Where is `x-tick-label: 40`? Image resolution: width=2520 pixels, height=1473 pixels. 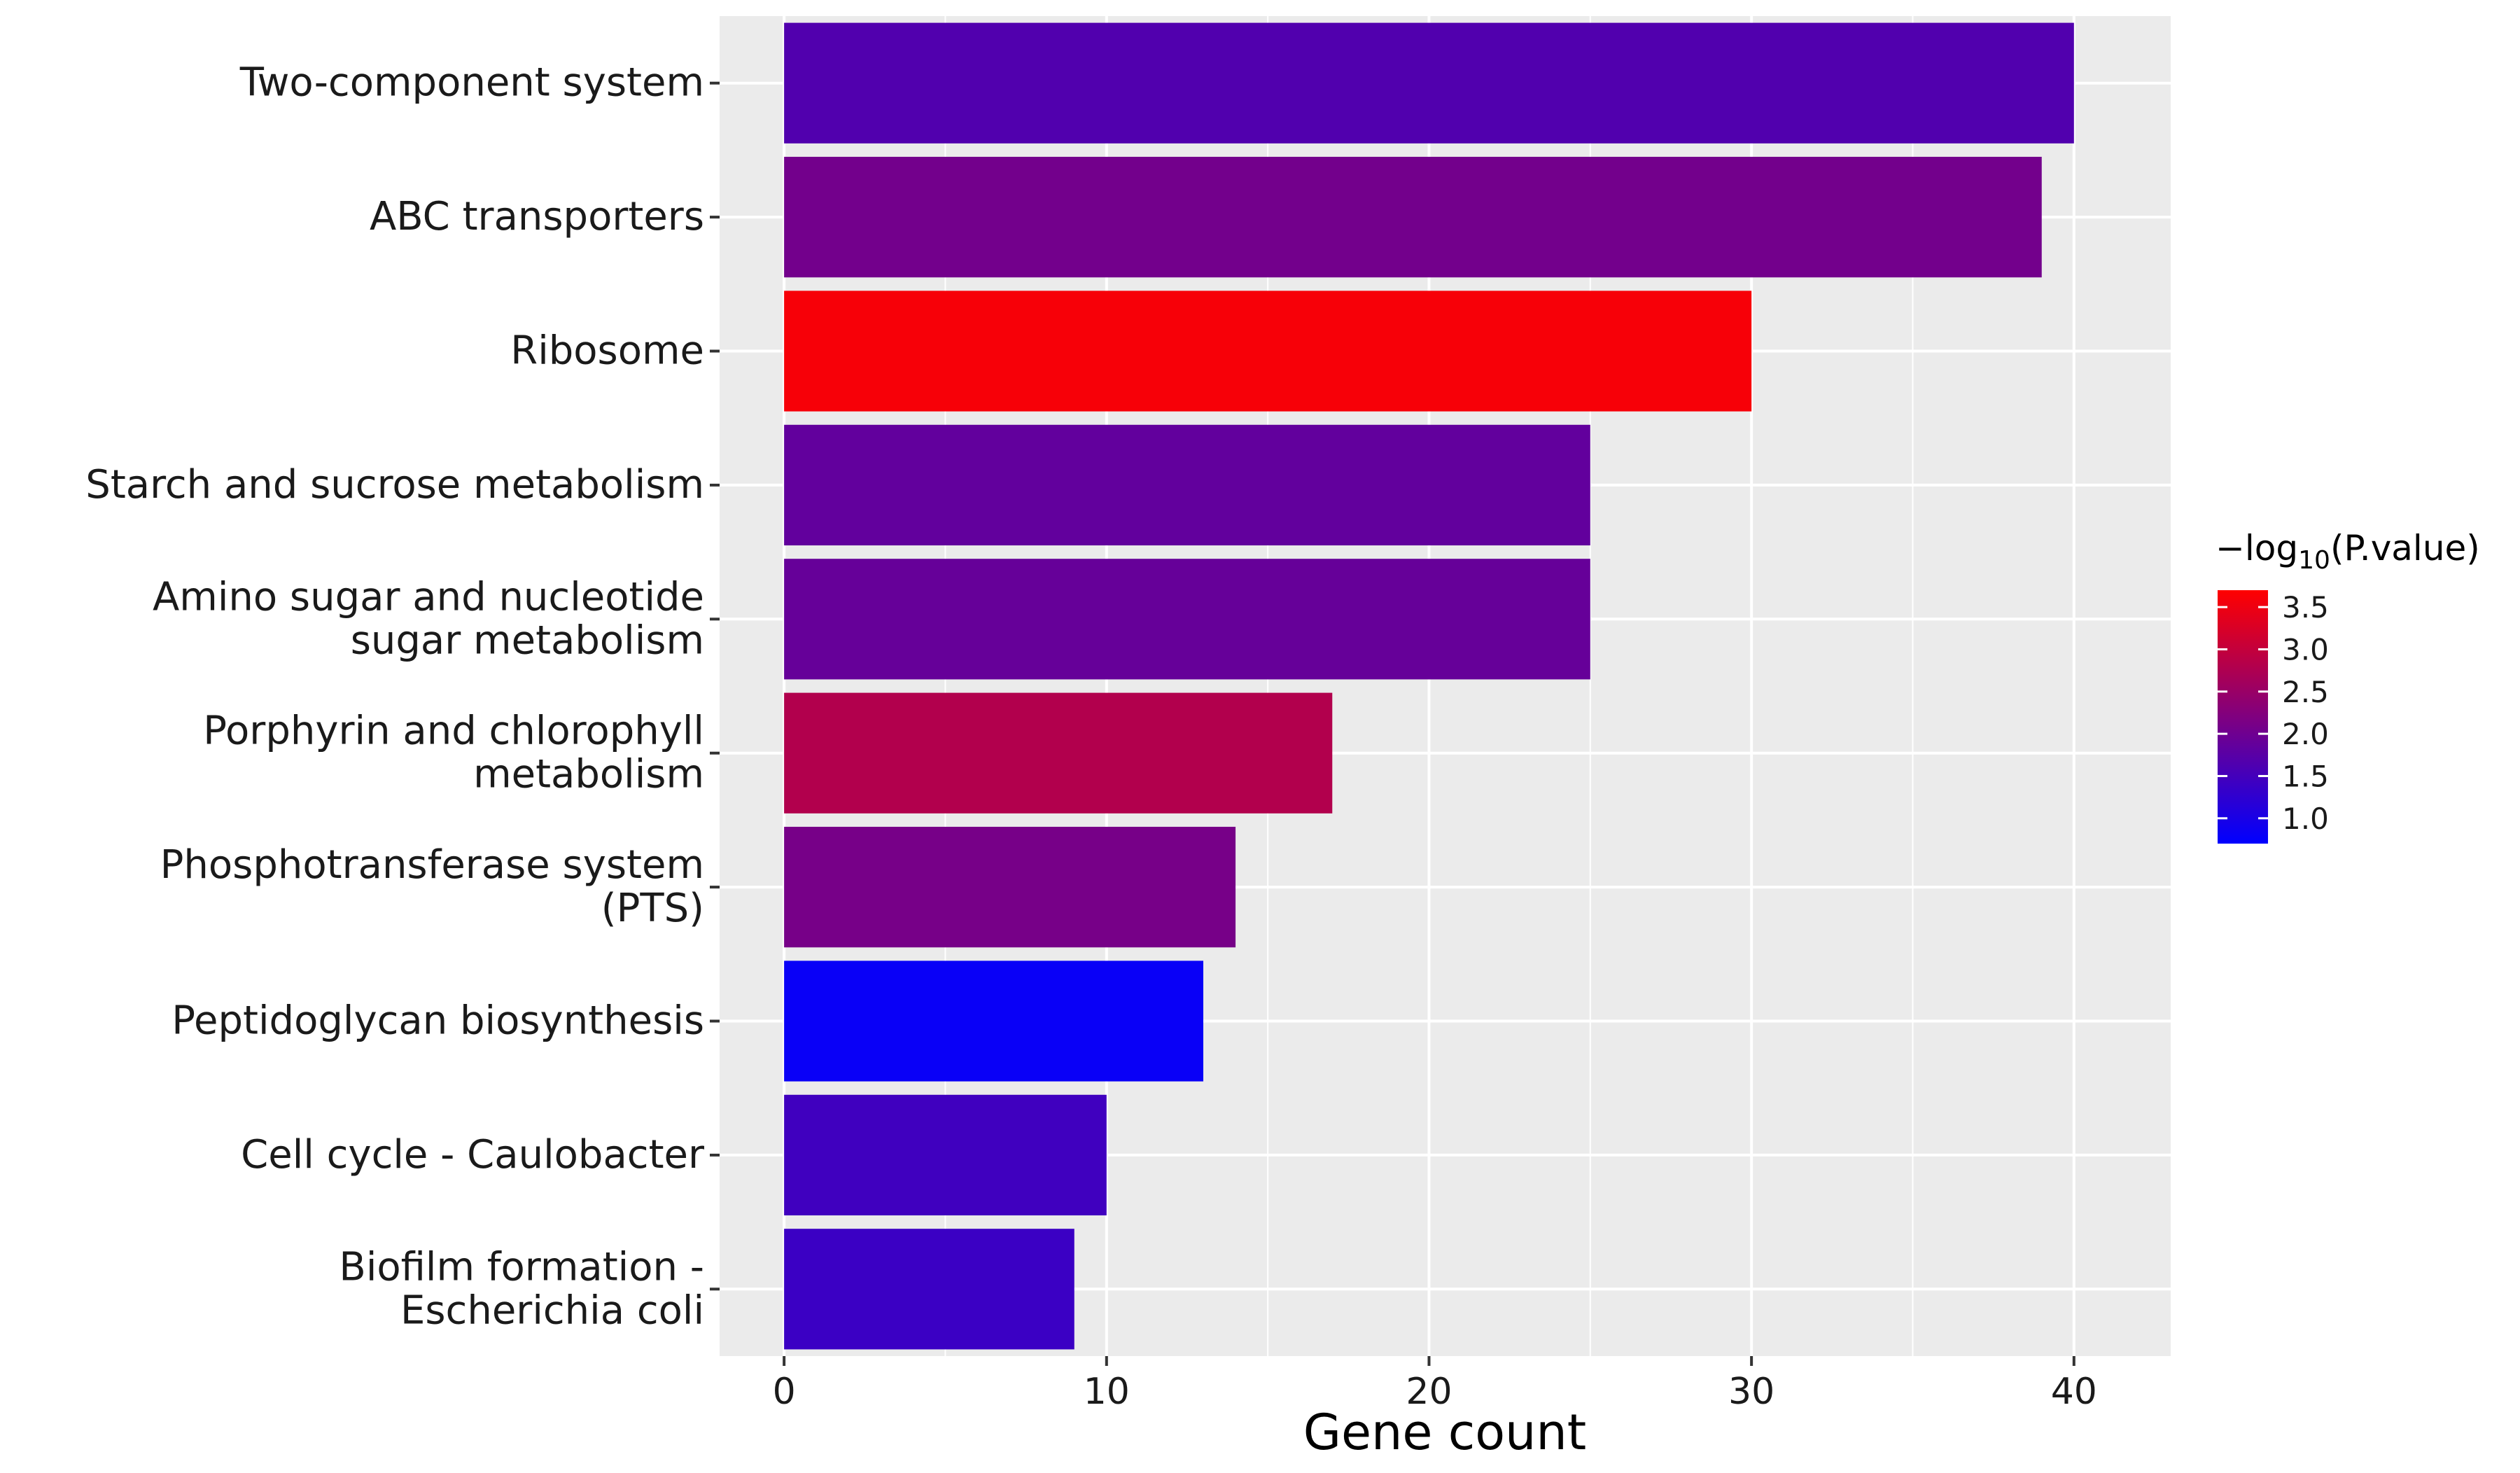 x-tick-label: 40 is located at coordinates (2074, 1392).